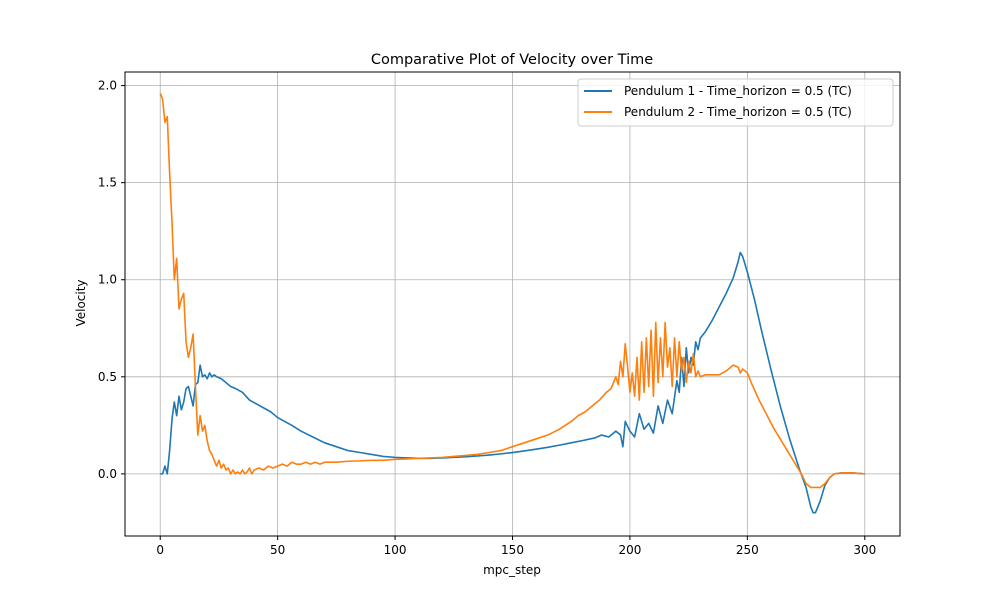 The image size is (1000, 600). I want to click on x-axis-ticks: 0 50 100 150 200 250 300, so click(516, 546).